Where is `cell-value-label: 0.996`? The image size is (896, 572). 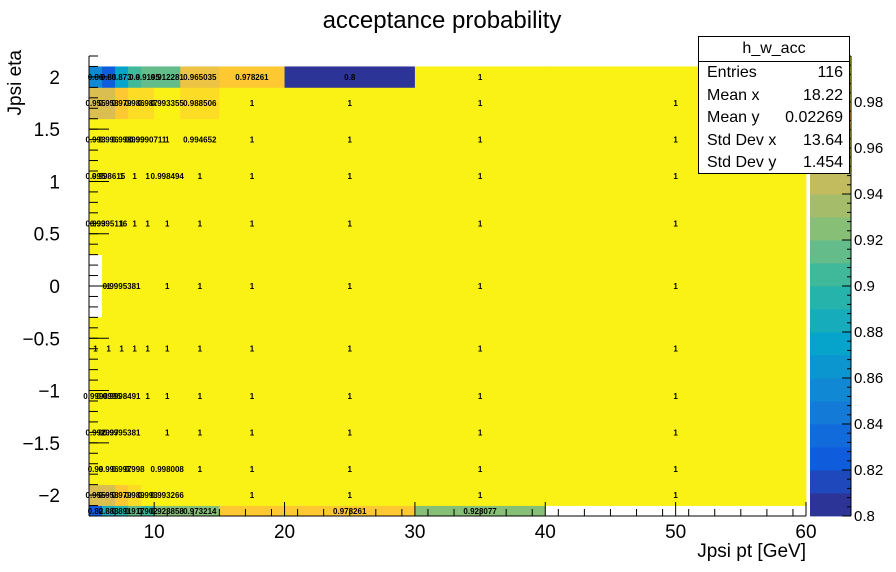 cell-value-label: 0.996 is located at coordinates (109, 469).